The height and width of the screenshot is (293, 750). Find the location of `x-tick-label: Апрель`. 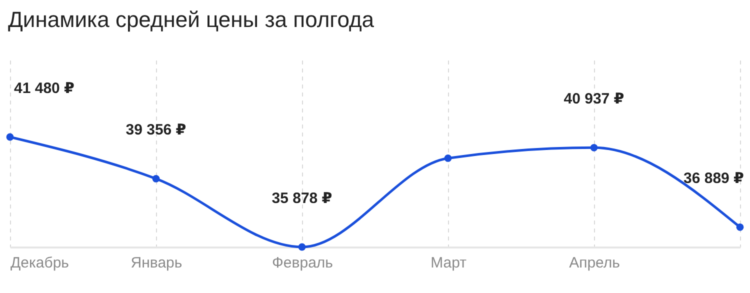

x-tick-label: Апрель is located at coordinates (594, 263).